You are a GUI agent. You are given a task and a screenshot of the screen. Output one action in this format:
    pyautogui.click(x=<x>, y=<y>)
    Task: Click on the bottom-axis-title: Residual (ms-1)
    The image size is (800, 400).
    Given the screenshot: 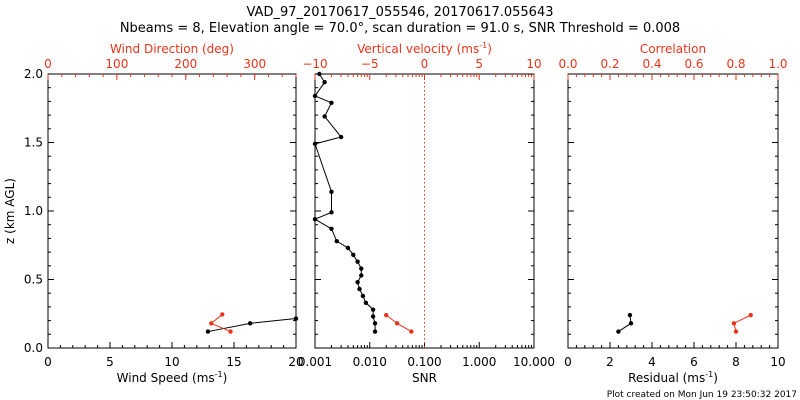 What is the action you would take?
    pyautogui.click(x=673, y=377)
    